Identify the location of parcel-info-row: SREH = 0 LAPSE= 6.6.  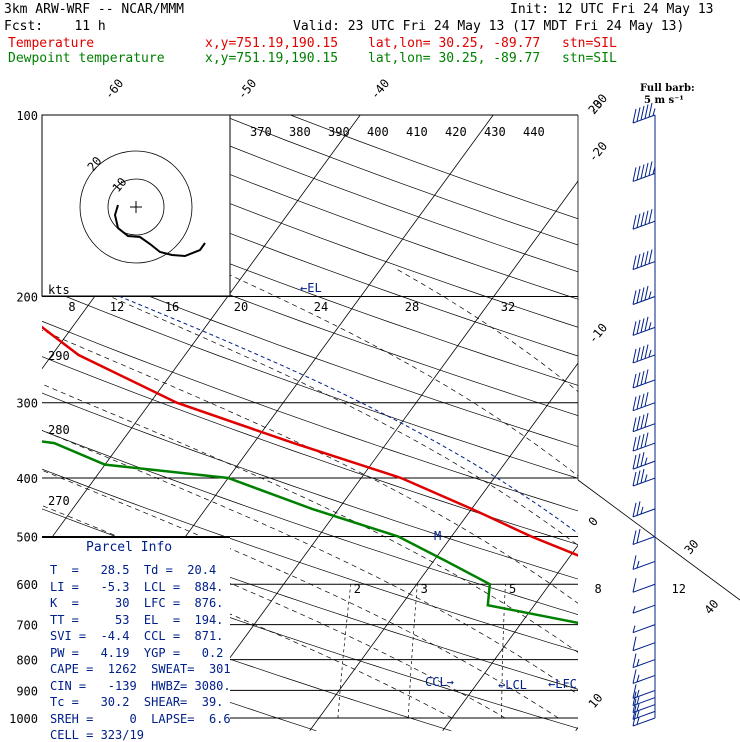
(140, 719).